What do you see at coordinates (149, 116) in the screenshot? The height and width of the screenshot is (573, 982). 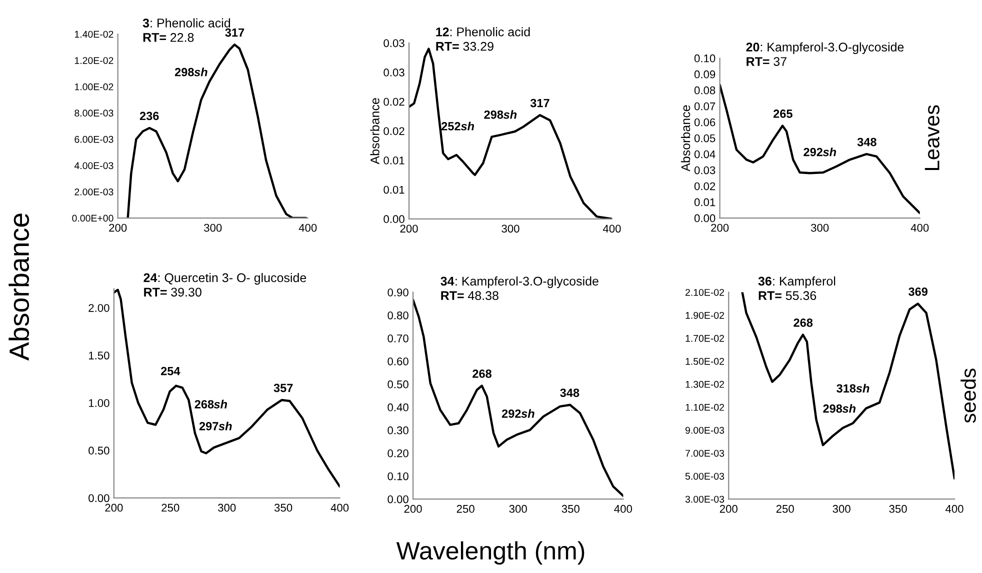 I see `annotation: 236` at bounding box center [149, 116].